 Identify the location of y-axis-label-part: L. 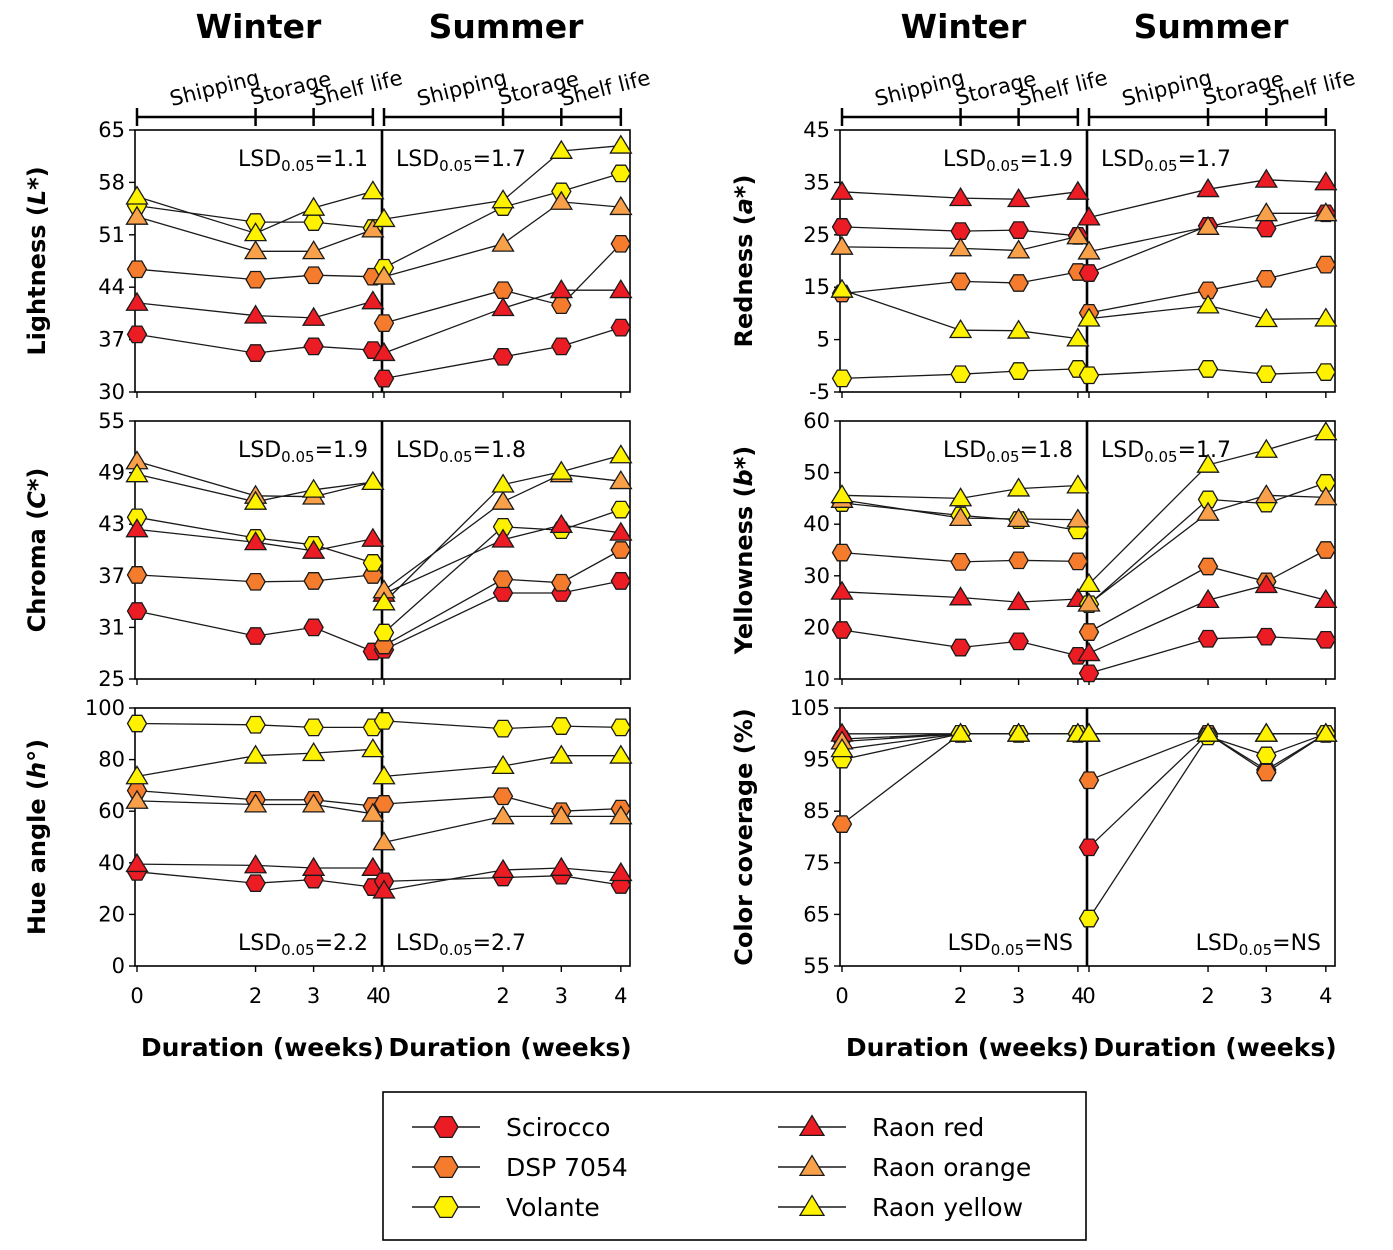
(37, 197).